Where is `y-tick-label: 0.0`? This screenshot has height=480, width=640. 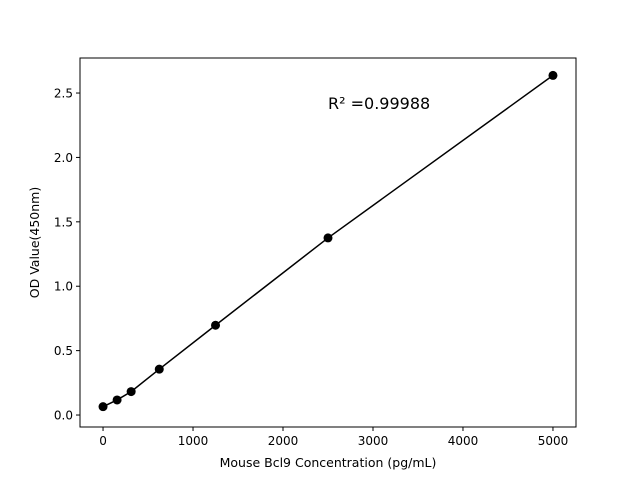 y-tick-label: 0.0 is located at coordinates (63, 416).